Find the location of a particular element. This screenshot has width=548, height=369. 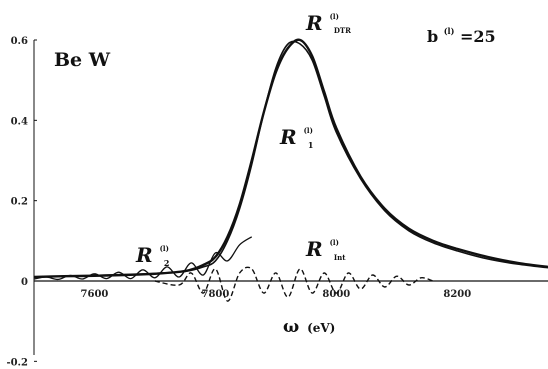

x-tick-label: 8200 is located at coordinates (457, 294).